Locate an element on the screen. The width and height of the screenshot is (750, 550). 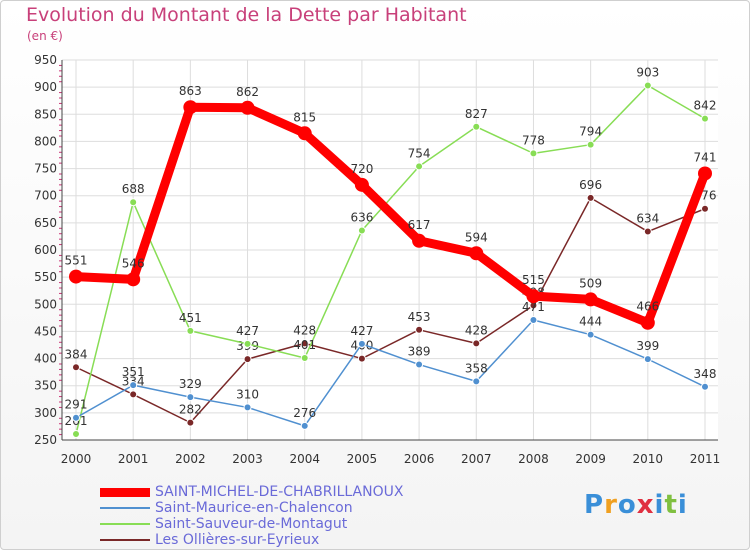
chart-subtitle: (en €) is located at coordinates (45, 36).